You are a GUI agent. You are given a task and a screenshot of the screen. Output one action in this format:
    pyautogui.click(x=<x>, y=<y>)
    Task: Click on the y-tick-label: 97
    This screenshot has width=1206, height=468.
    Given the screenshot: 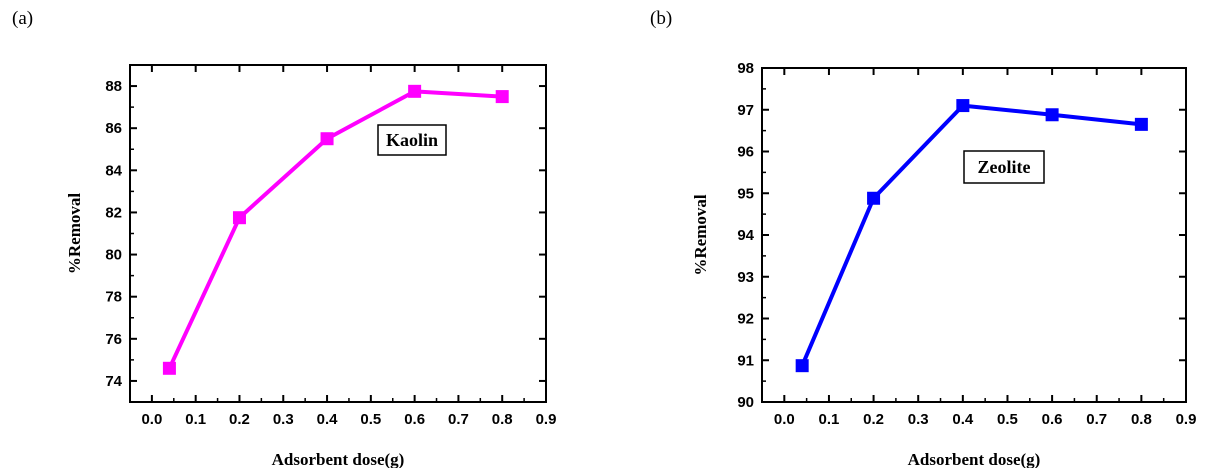 What is the action you would take?
    pyautogui.click(x=745, y=110)
    